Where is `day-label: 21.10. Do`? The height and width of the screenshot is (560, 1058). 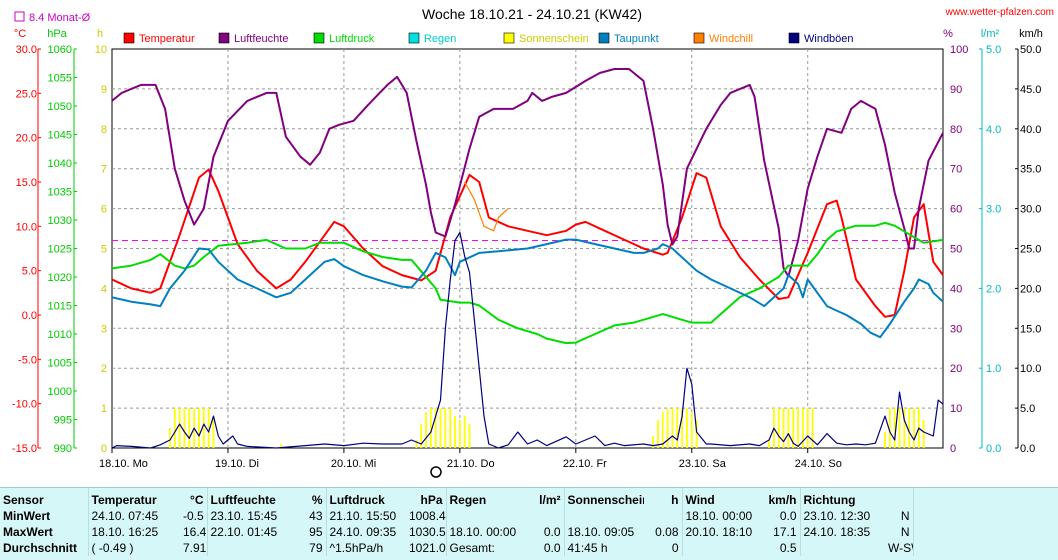 day-label: 21.10. Do is located at coordinates (471, 464).